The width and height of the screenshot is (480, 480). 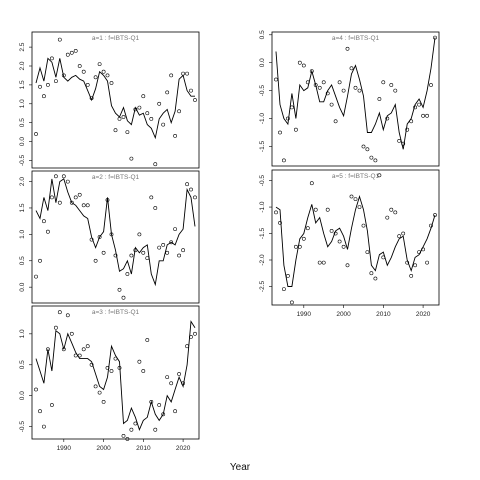 I want to click on x-tick-label: 1990, so click(x=64, y=448).